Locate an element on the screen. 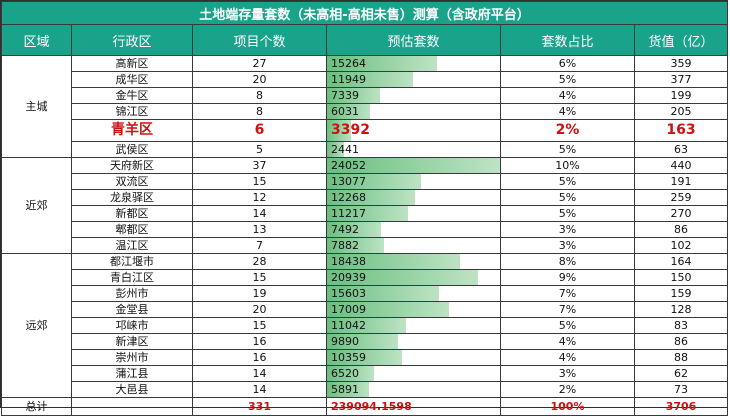 The width and height of the screenshot is (730, 416). projects-cell: 15 is located at coordinates (259, 325).